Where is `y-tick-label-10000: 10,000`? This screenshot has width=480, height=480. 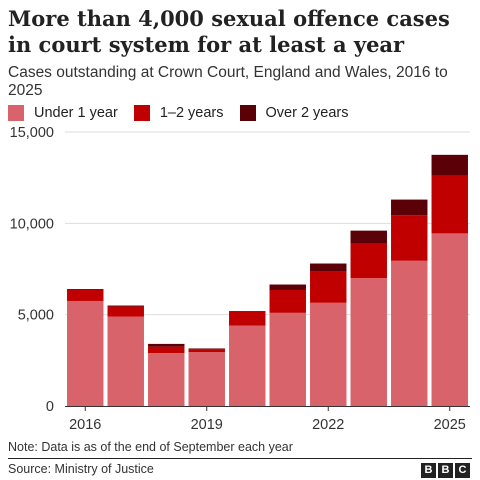
y-tick-label-10000: 10,000 is located at coordinates (32, 224).